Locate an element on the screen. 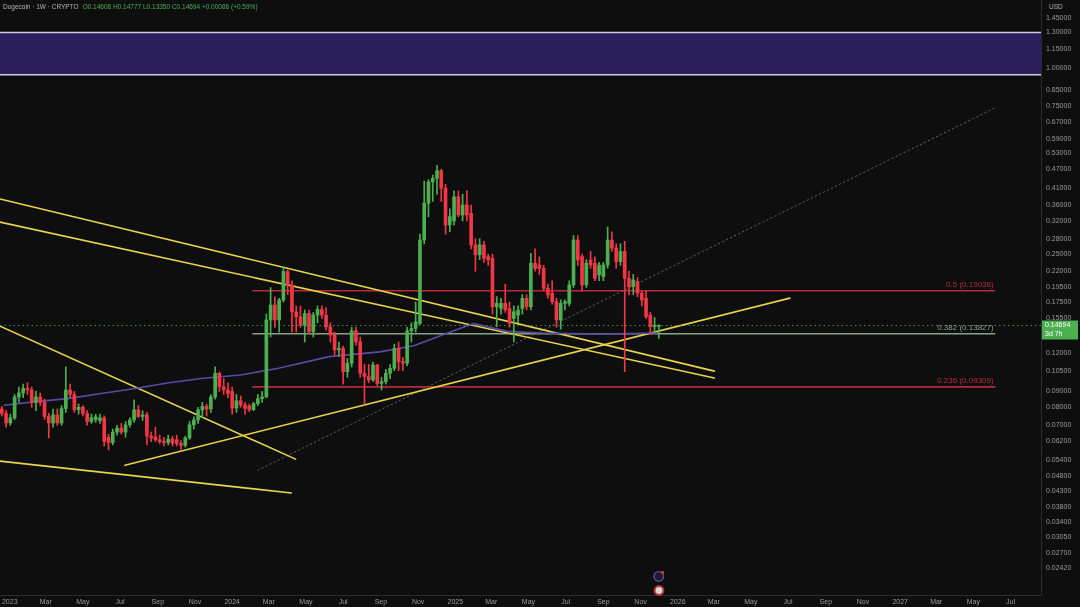  series-label: 0.382 (0.13827) is located at coordinates (965, 327).